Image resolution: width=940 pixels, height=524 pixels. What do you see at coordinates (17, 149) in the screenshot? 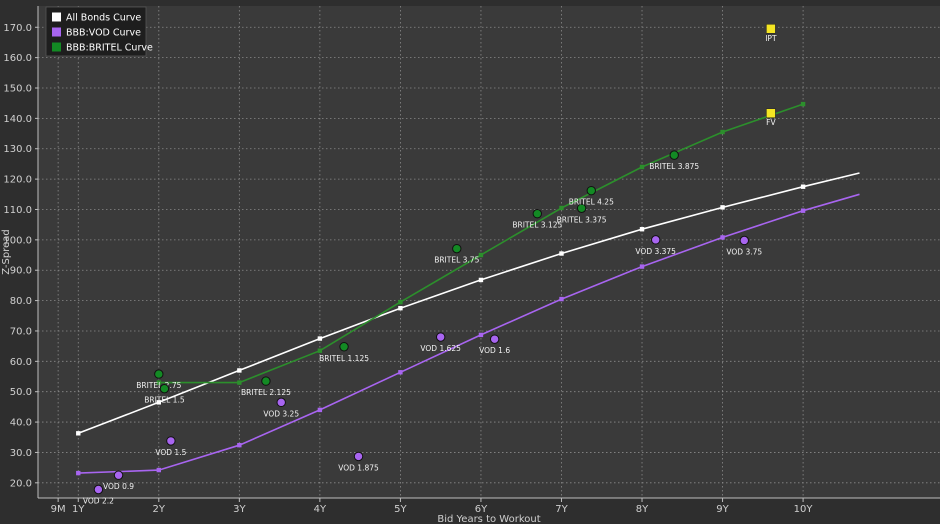
I see `y-tick-label: 130.0` at bounding box center [17, 149].